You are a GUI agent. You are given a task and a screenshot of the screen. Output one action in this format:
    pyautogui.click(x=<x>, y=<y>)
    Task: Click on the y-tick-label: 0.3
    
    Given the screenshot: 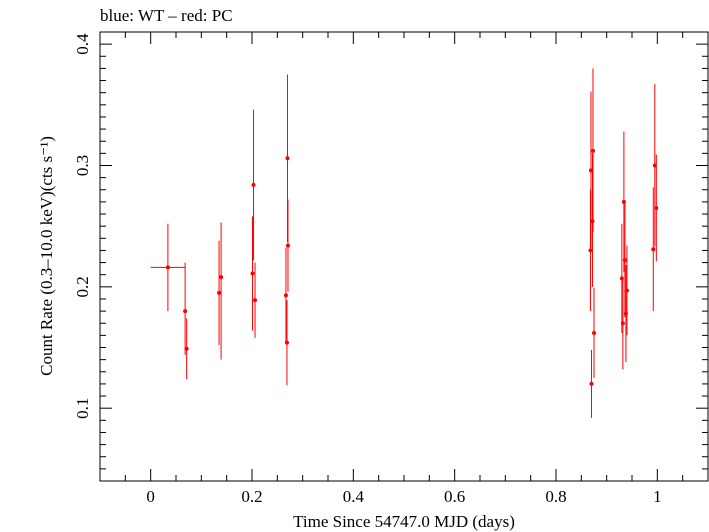 What is the action you would take?
    pyautogui.click(x=82, y=165)
    